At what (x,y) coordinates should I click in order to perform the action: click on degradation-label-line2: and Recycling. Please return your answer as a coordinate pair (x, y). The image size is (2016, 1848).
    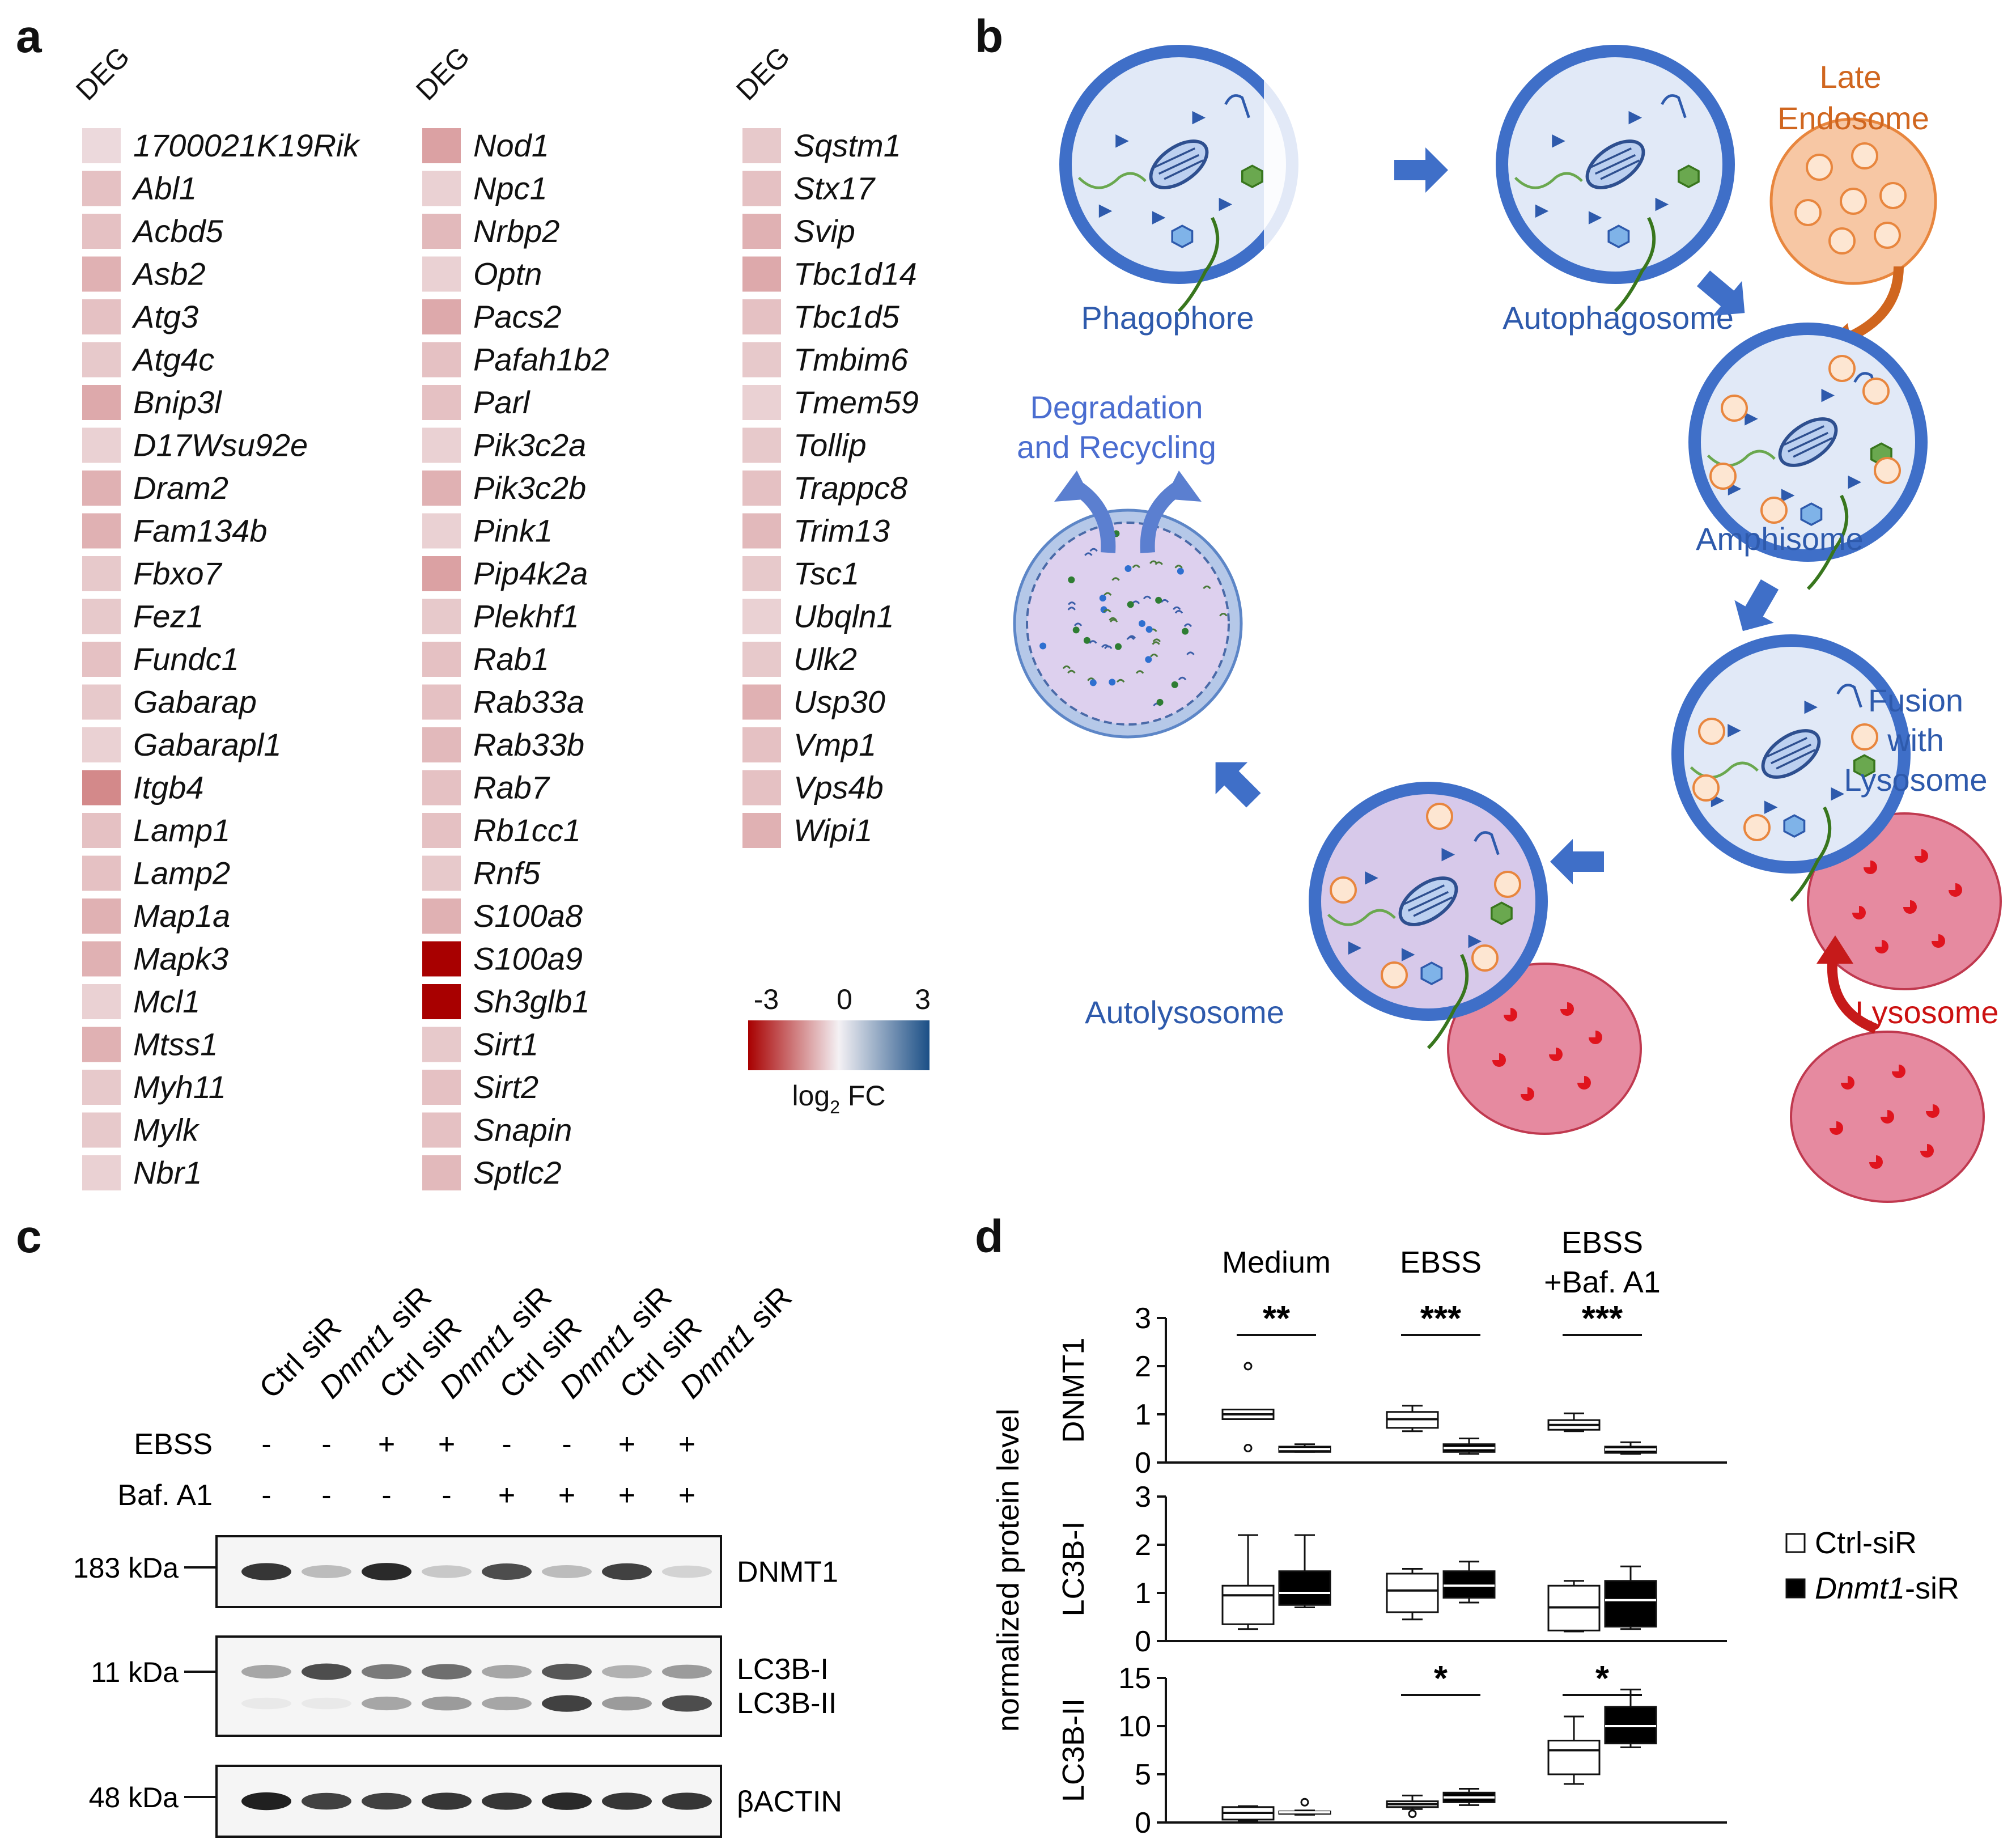
    Looking at the image, I should click on (1116, 447).